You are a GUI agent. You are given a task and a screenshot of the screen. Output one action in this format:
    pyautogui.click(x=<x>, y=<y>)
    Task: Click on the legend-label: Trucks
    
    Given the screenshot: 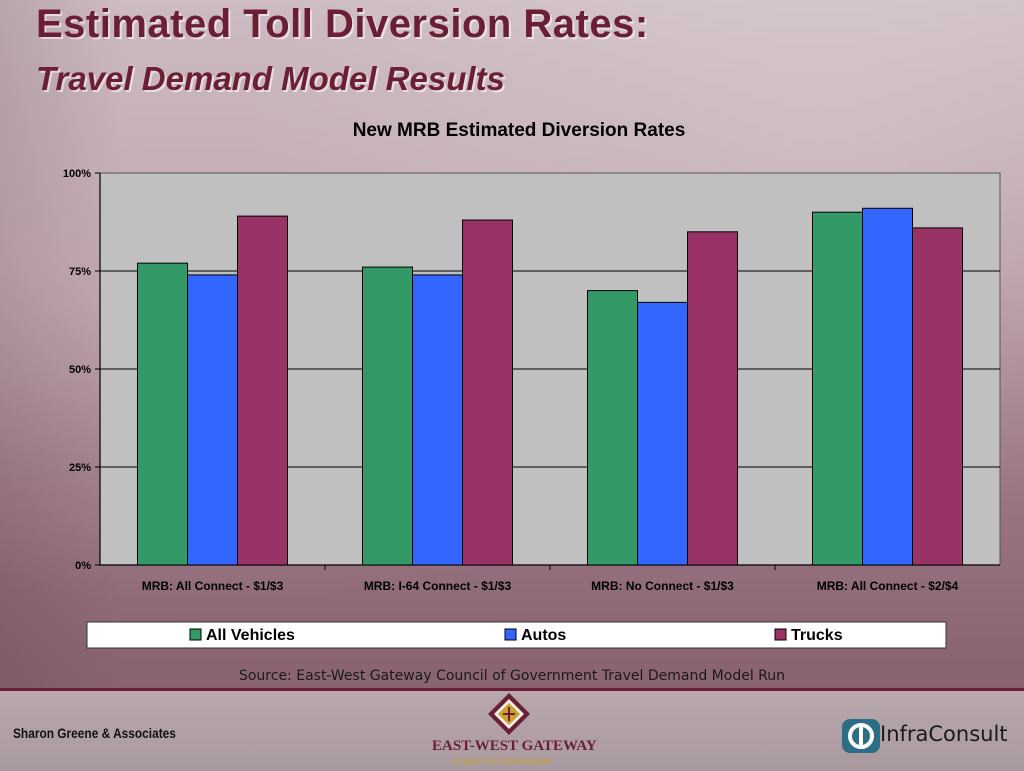 What is the action you would take?
    pyautogui.click(x=817, y=635)
    